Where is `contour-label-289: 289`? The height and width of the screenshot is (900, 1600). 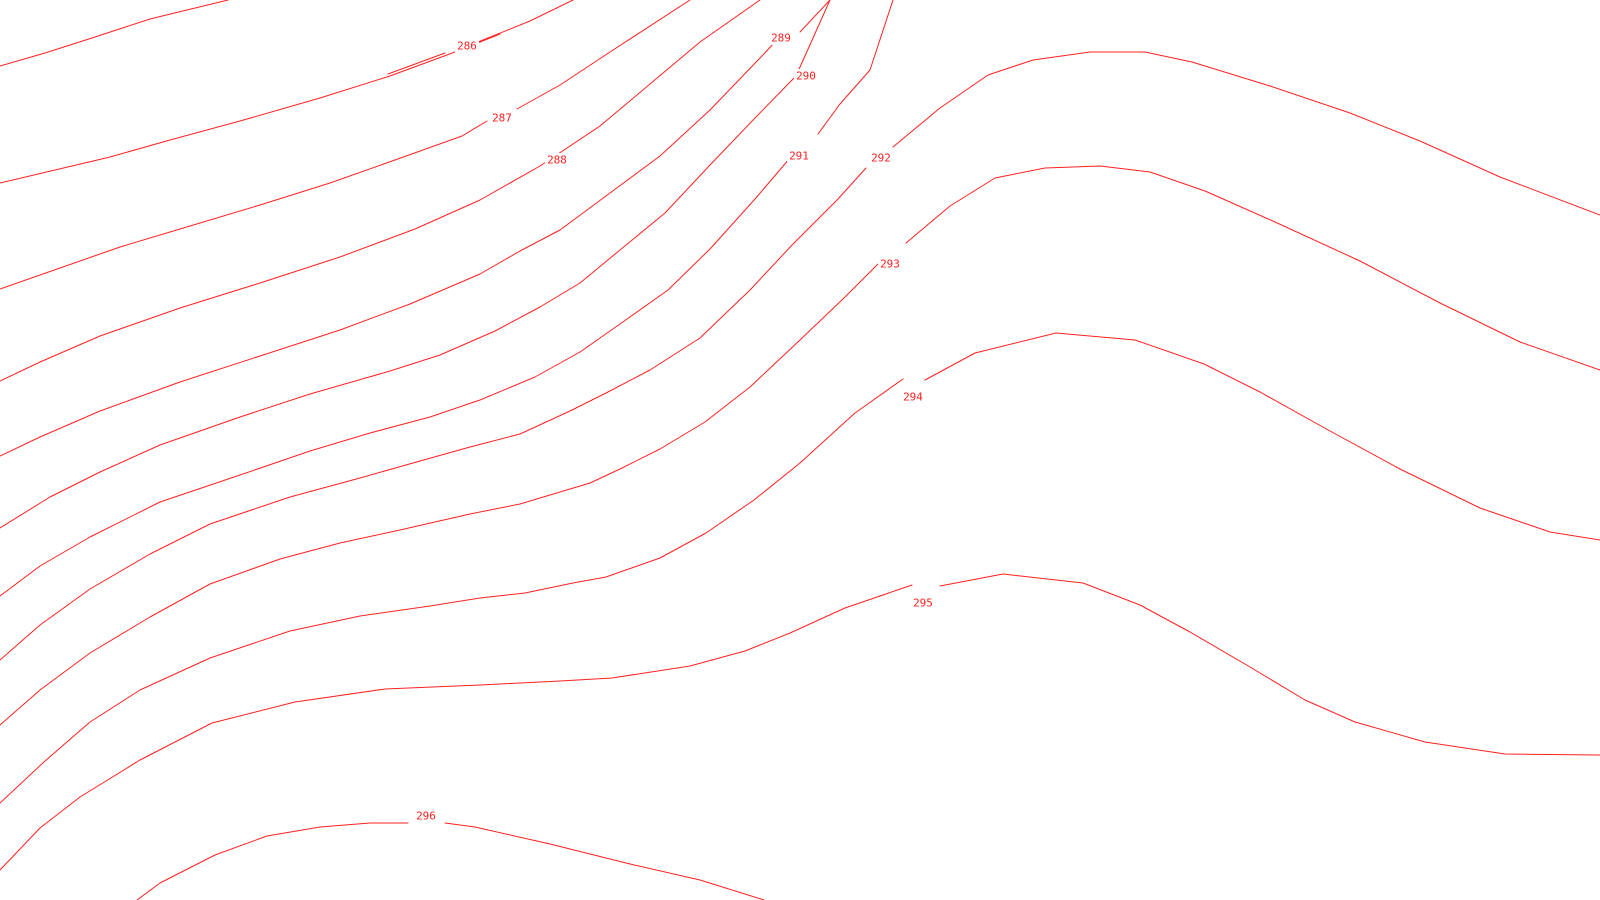 contour-label-289: 289 is located at coordinates (781, 38).